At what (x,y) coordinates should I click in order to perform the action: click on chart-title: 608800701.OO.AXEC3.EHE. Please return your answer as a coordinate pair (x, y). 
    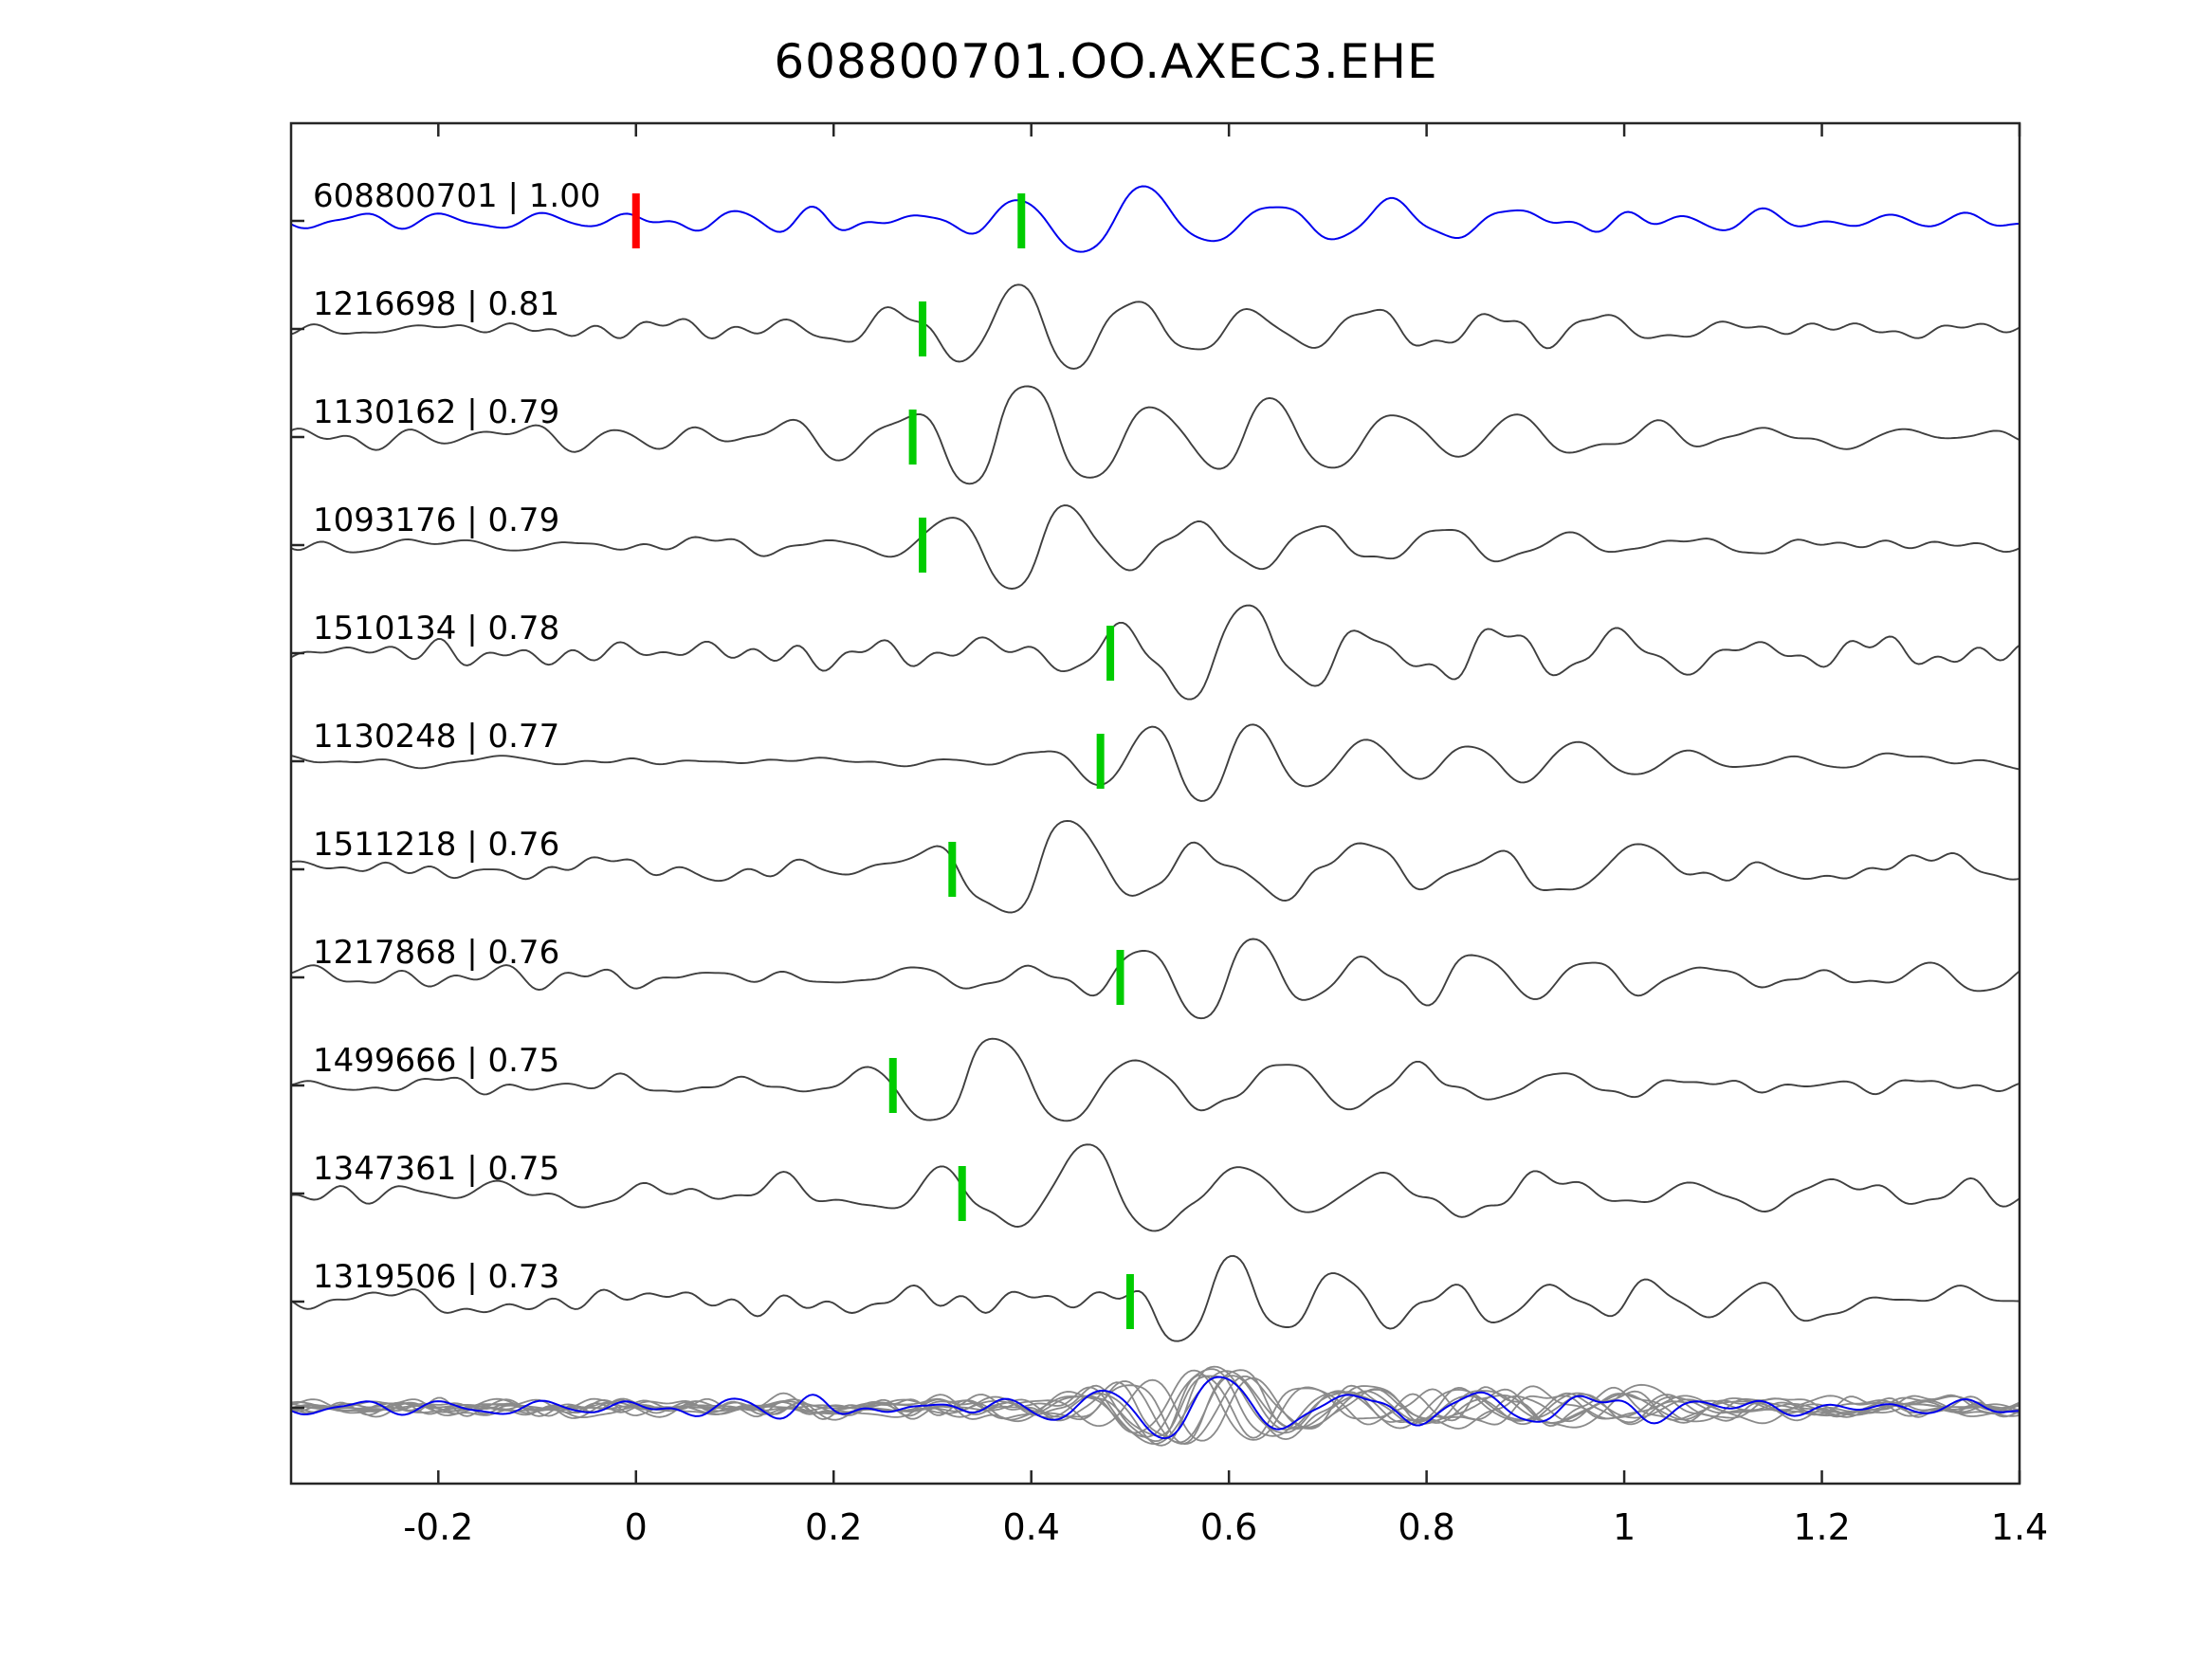
    Looking at the image, I should click on (1106, 61).